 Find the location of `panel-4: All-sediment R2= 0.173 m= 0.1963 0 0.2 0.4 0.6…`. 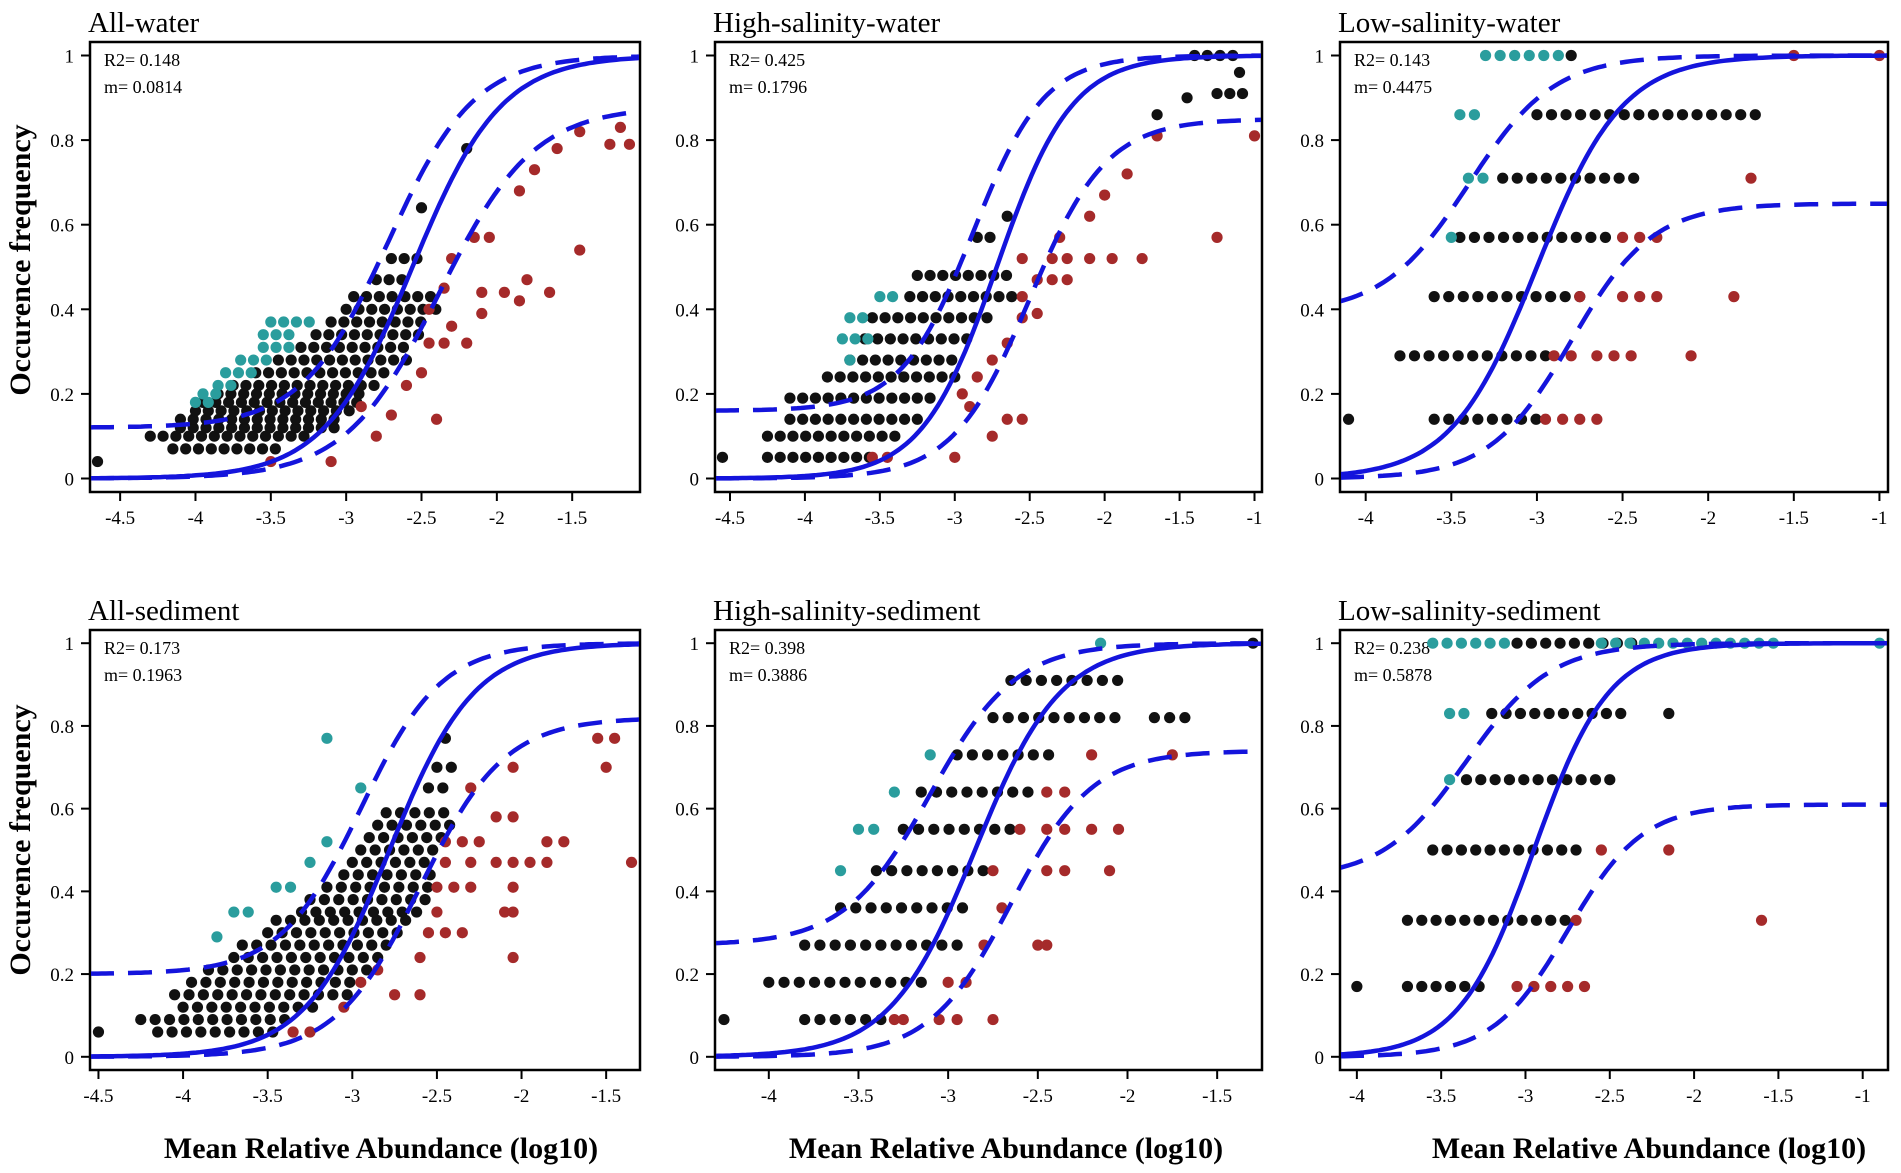

panel-4: All-sediment R2= 0.173 m= 0.1963 0 0.2 0.4 0.6… is located at coordinates (346, 851).